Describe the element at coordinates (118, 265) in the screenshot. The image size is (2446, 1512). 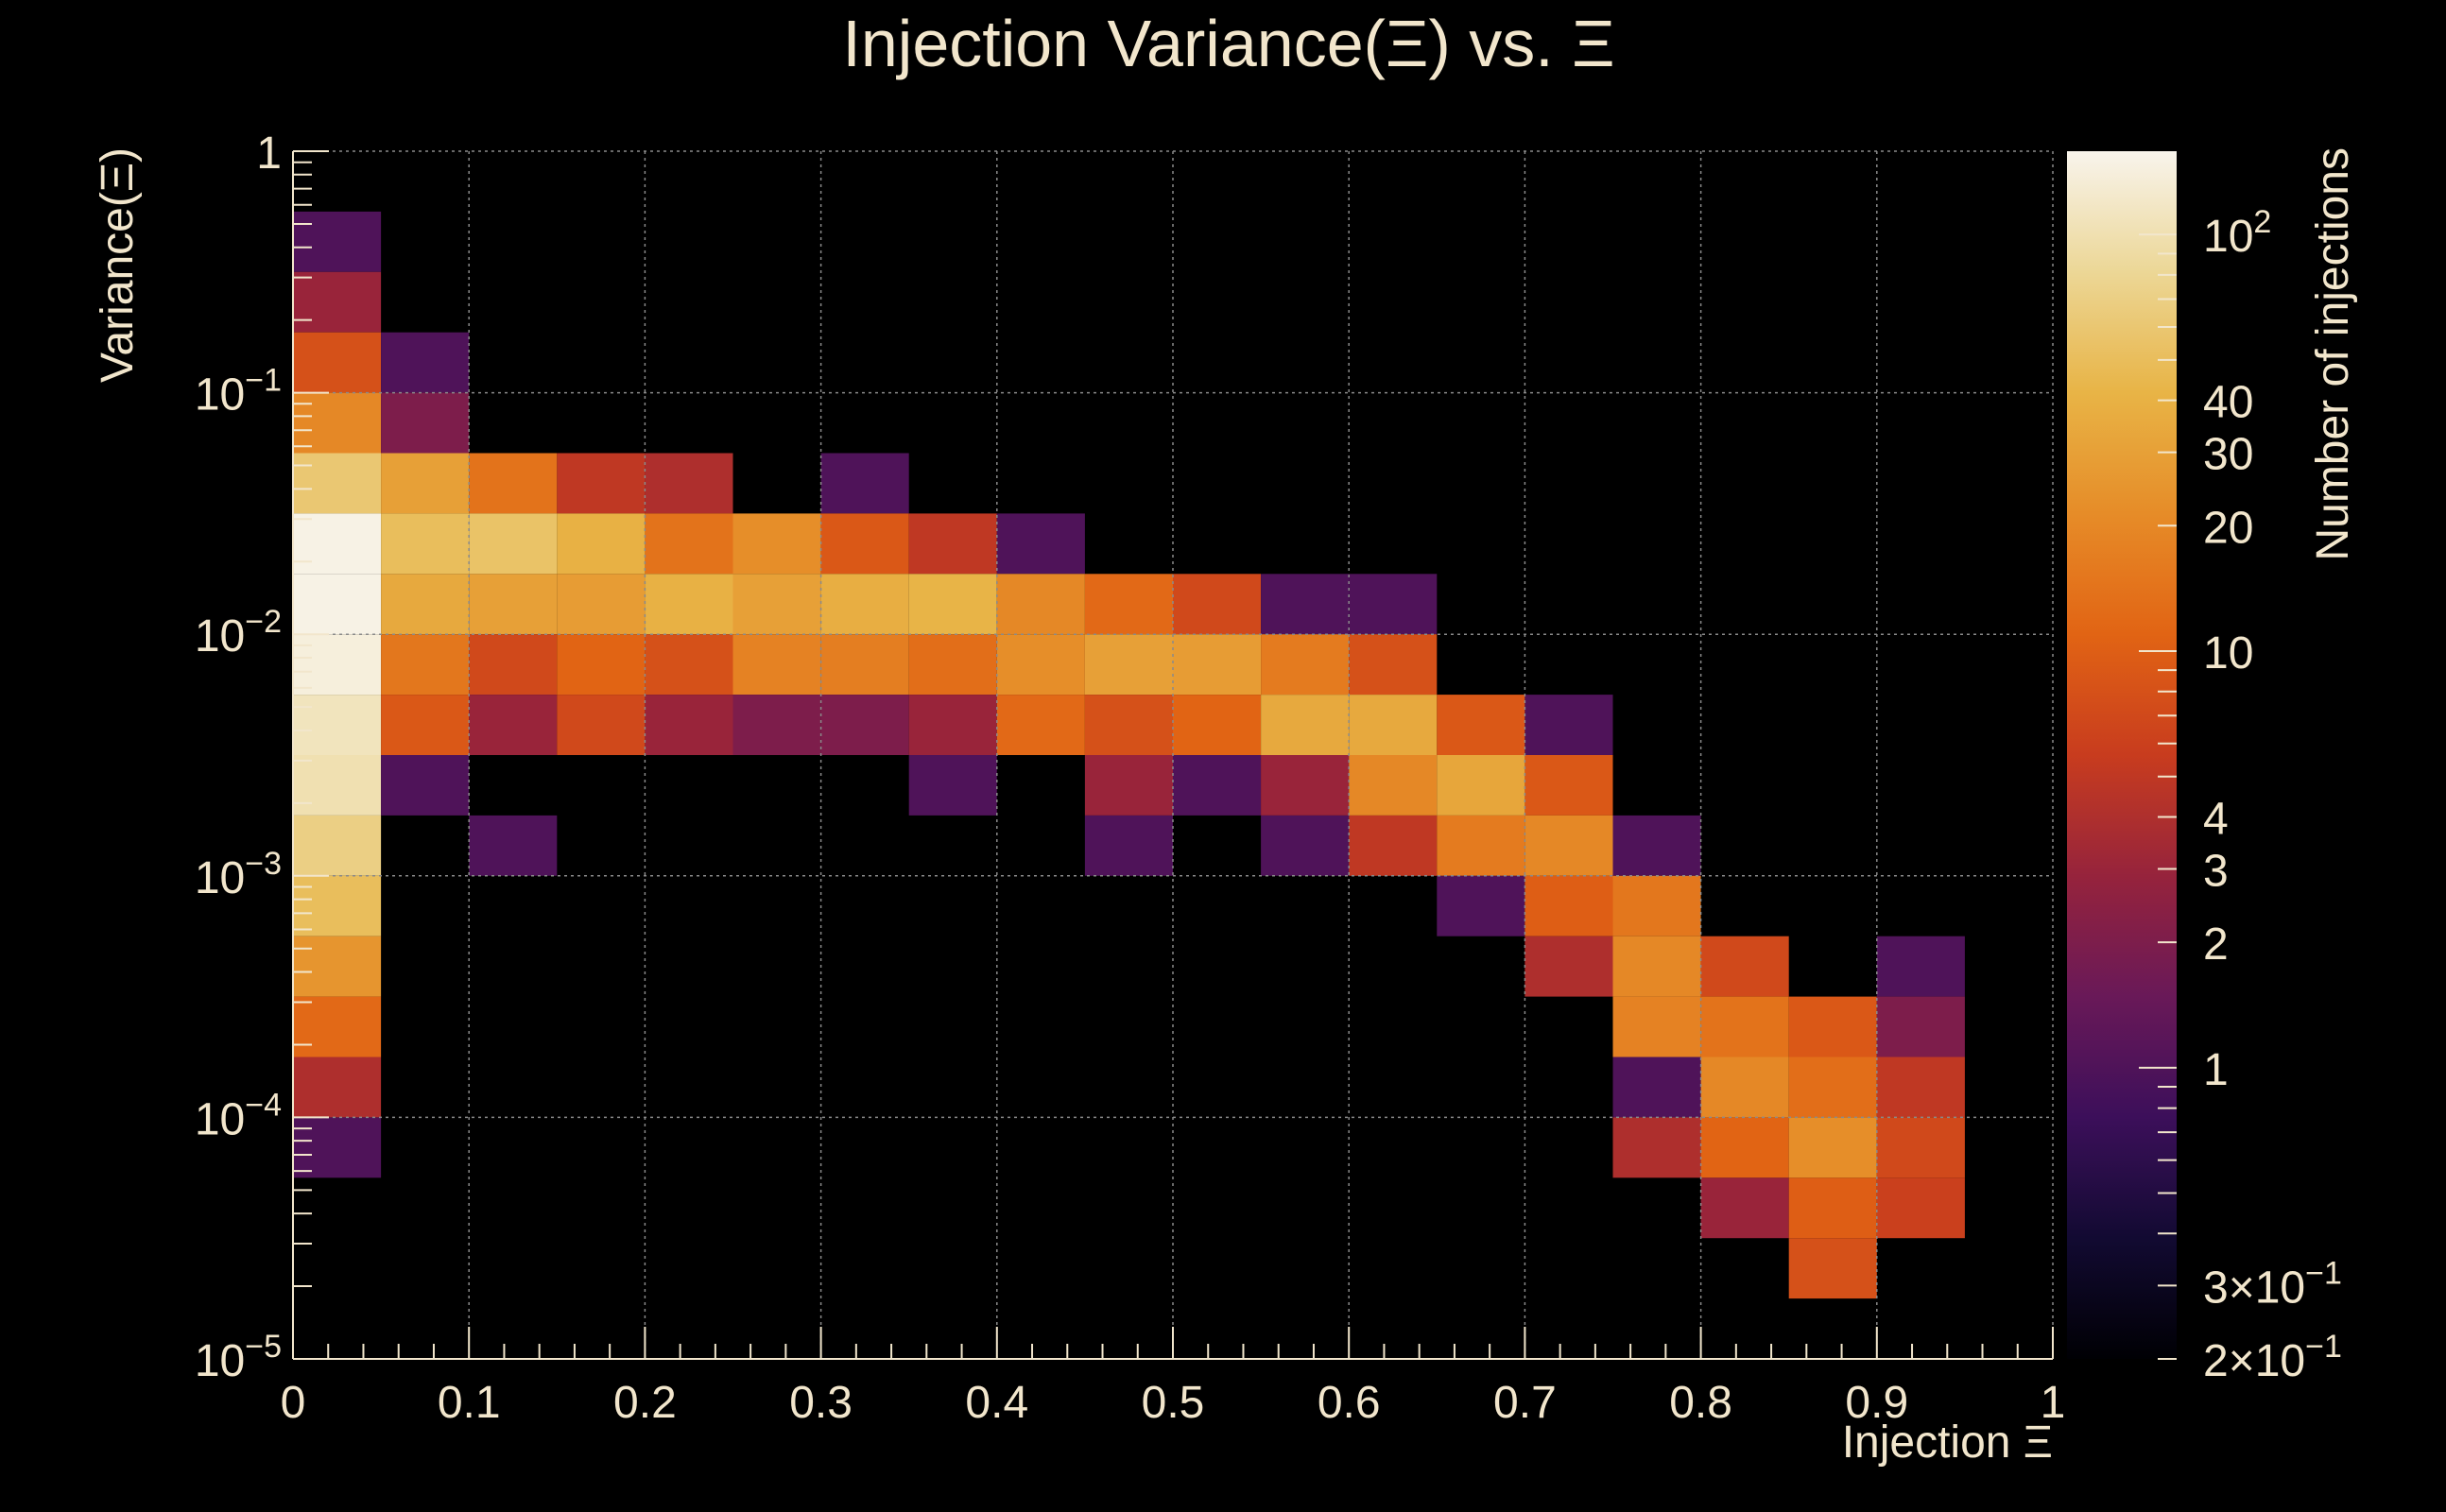
I see `y-axis-label: Variance(Ξ)` at that location.